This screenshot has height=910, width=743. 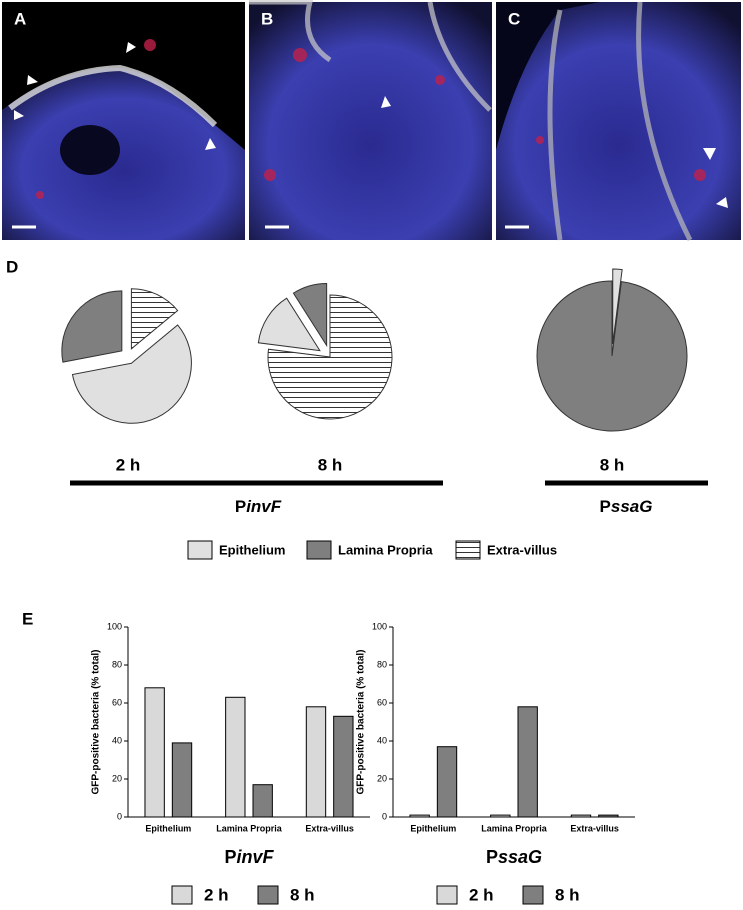 I want to click on legend-label: Extra-villus, so click(x=522, y=549).